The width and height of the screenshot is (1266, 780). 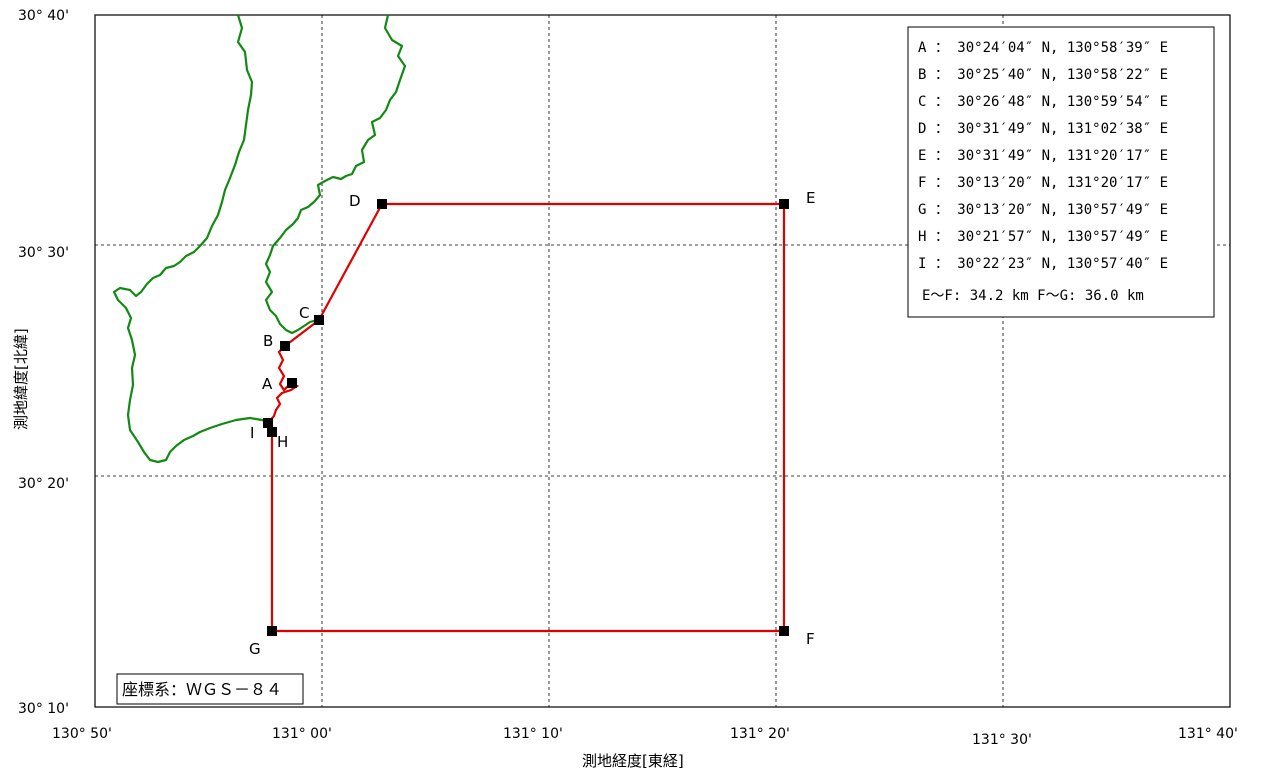 I want to click on y-tick-30-40: 30° 40', so click(x=43, y=16).